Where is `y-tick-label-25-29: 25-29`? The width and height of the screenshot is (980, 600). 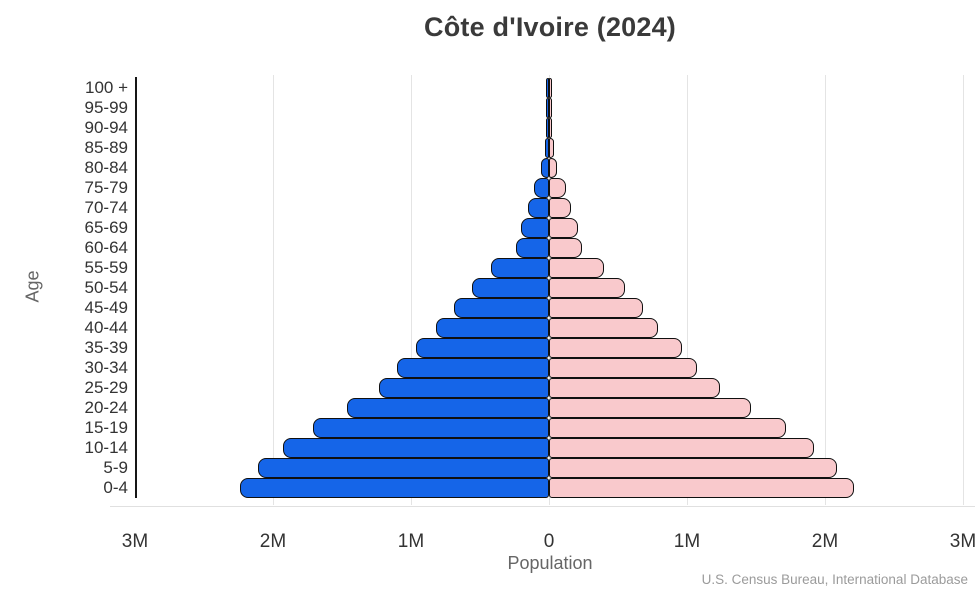
y-tick-label-25-29: 25-29 is located at coordinates (106, 387).